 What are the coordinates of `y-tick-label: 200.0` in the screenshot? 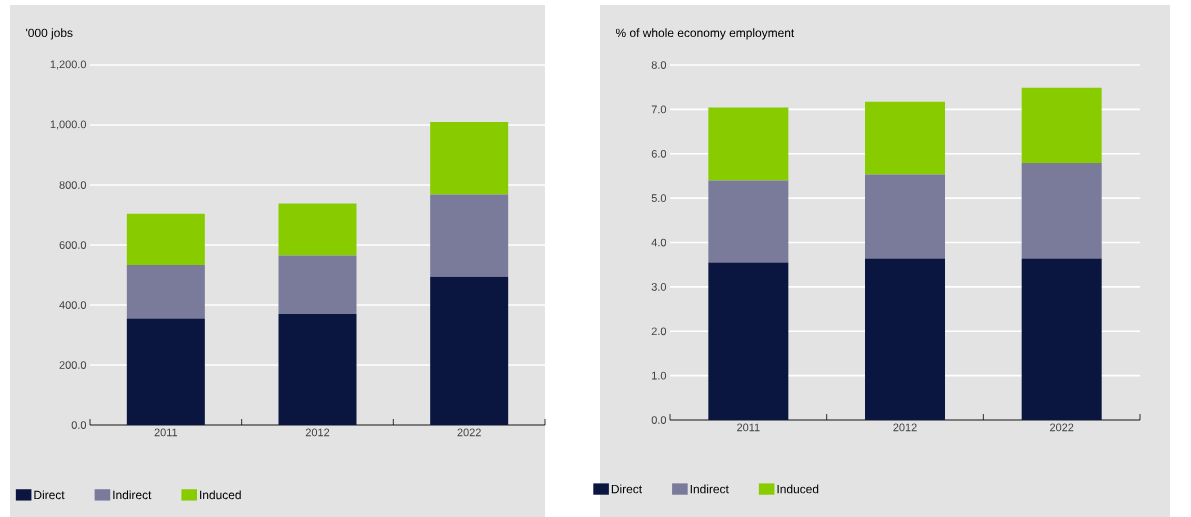 It's located at (73, 365).